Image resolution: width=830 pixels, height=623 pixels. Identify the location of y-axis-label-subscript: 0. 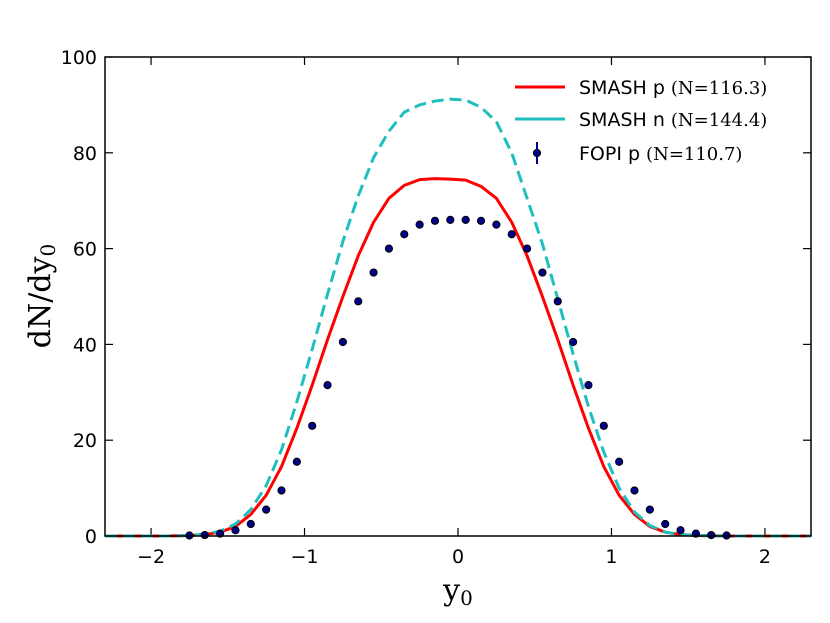
(48, 250).